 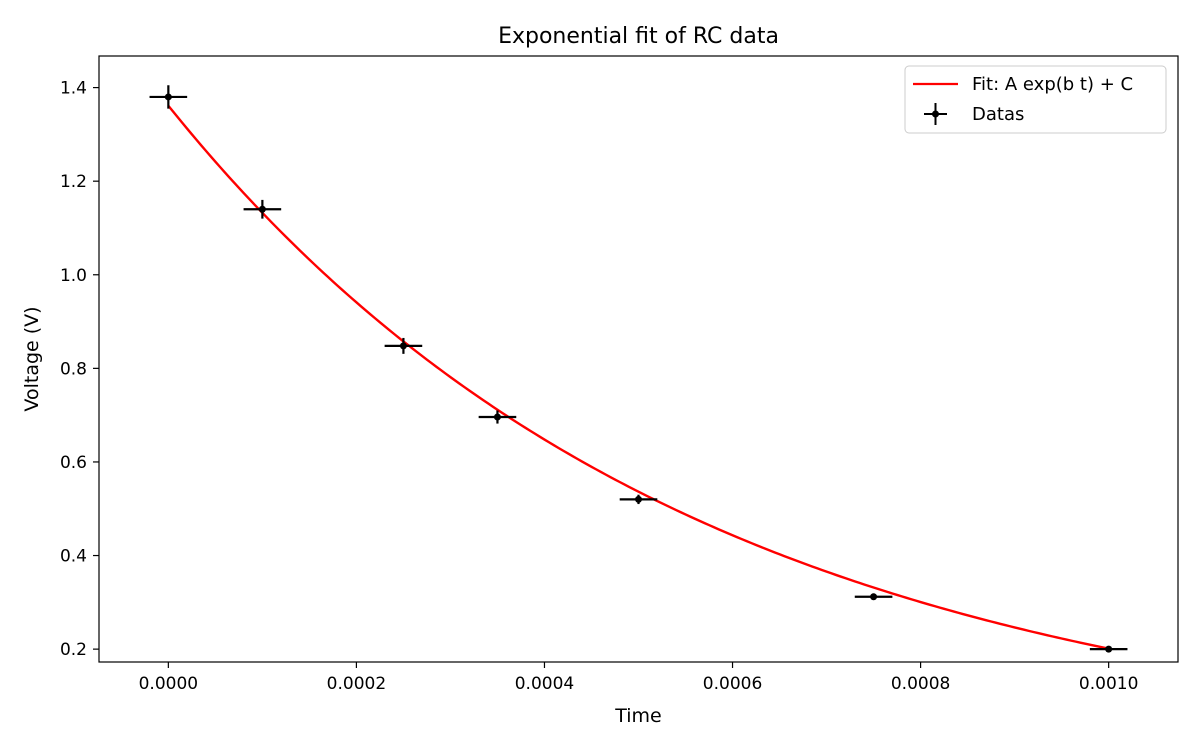 What do you see at coordinates (1052, 84) in the screenshot?
I see `legend-fit-label: Fit: A exp(b t) + C` at bounding box center [1052, 84].